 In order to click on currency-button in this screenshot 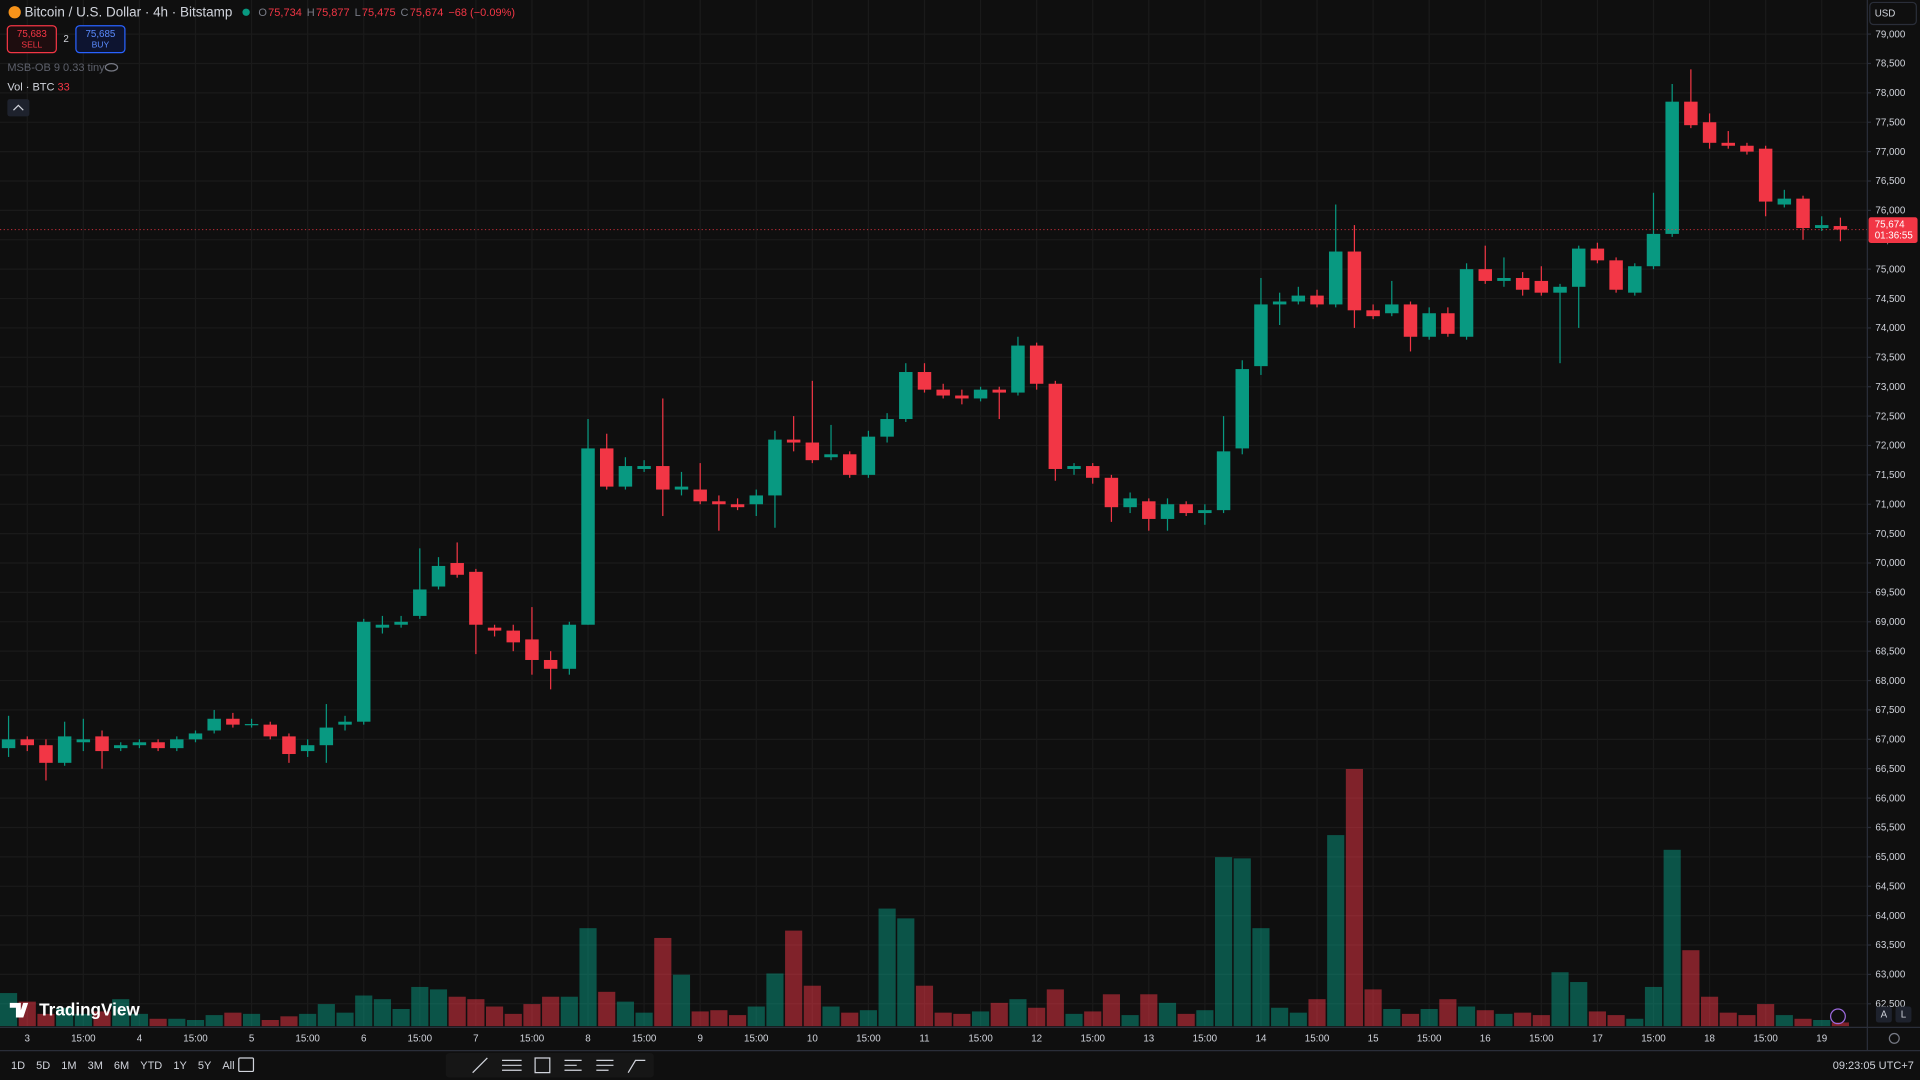, I will do `click(1893, 13)`.